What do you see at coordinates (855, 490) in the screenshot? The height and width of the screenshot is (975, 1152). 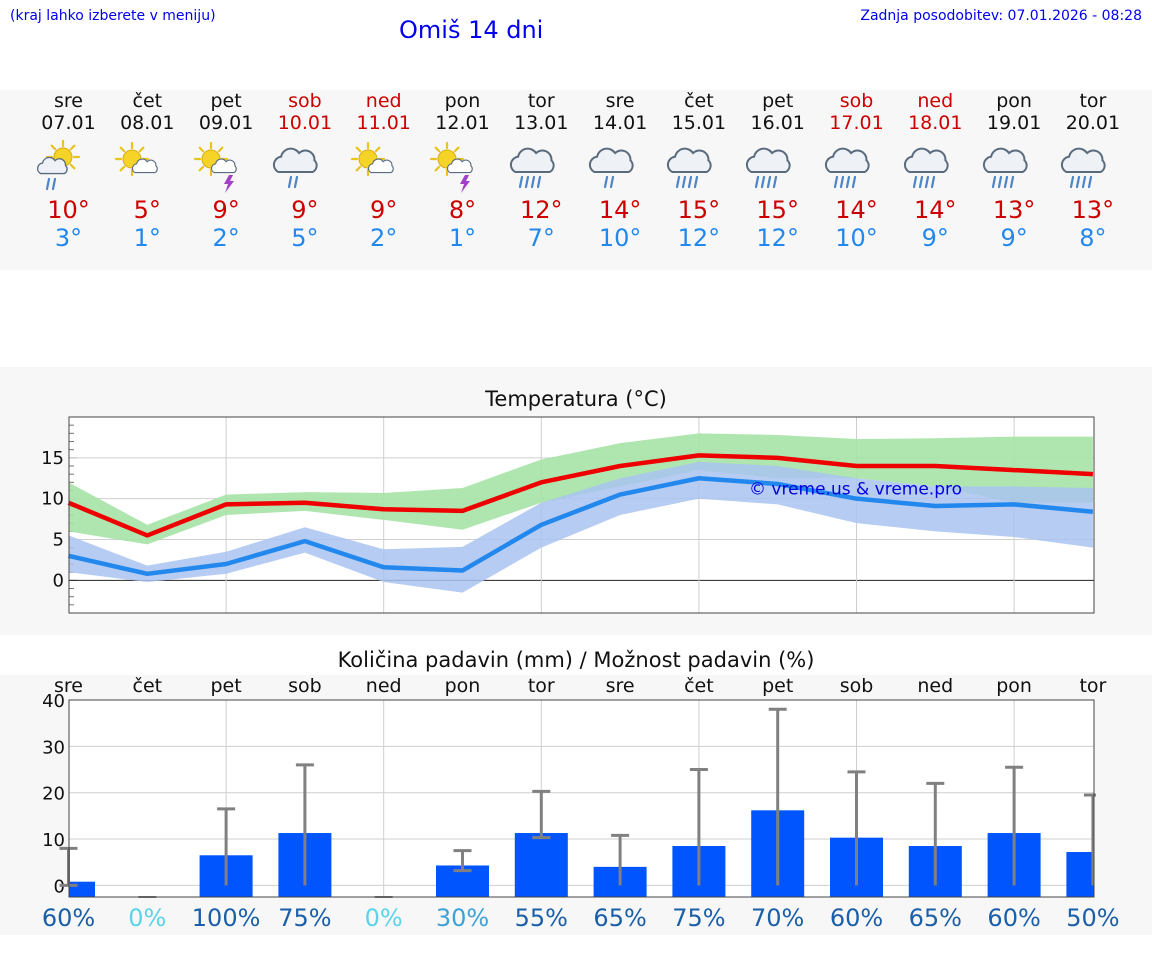 I see `watermark: © vreme.us & vreme.pro` at bounding box center [855, 490].